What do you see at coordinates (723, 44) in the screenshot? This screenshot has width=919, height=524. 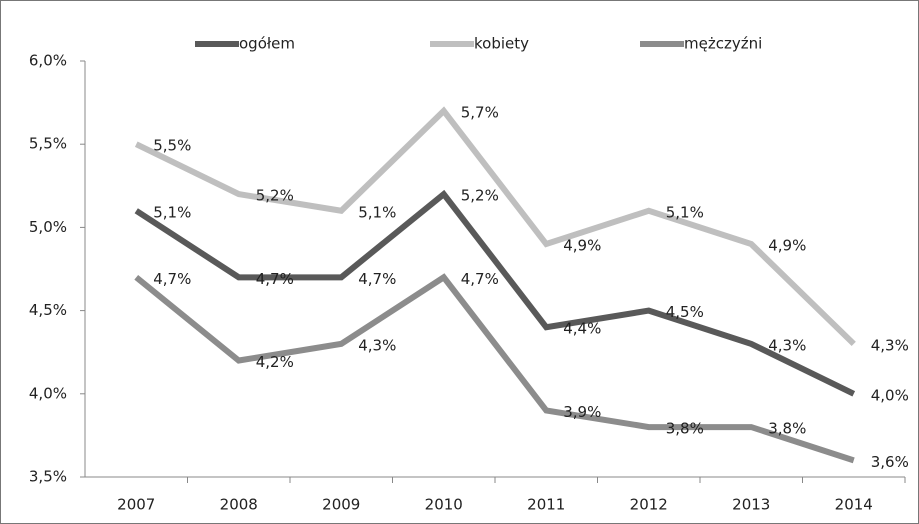 I see `legend-label: mężczyźni` at bounding box center [723, 44].